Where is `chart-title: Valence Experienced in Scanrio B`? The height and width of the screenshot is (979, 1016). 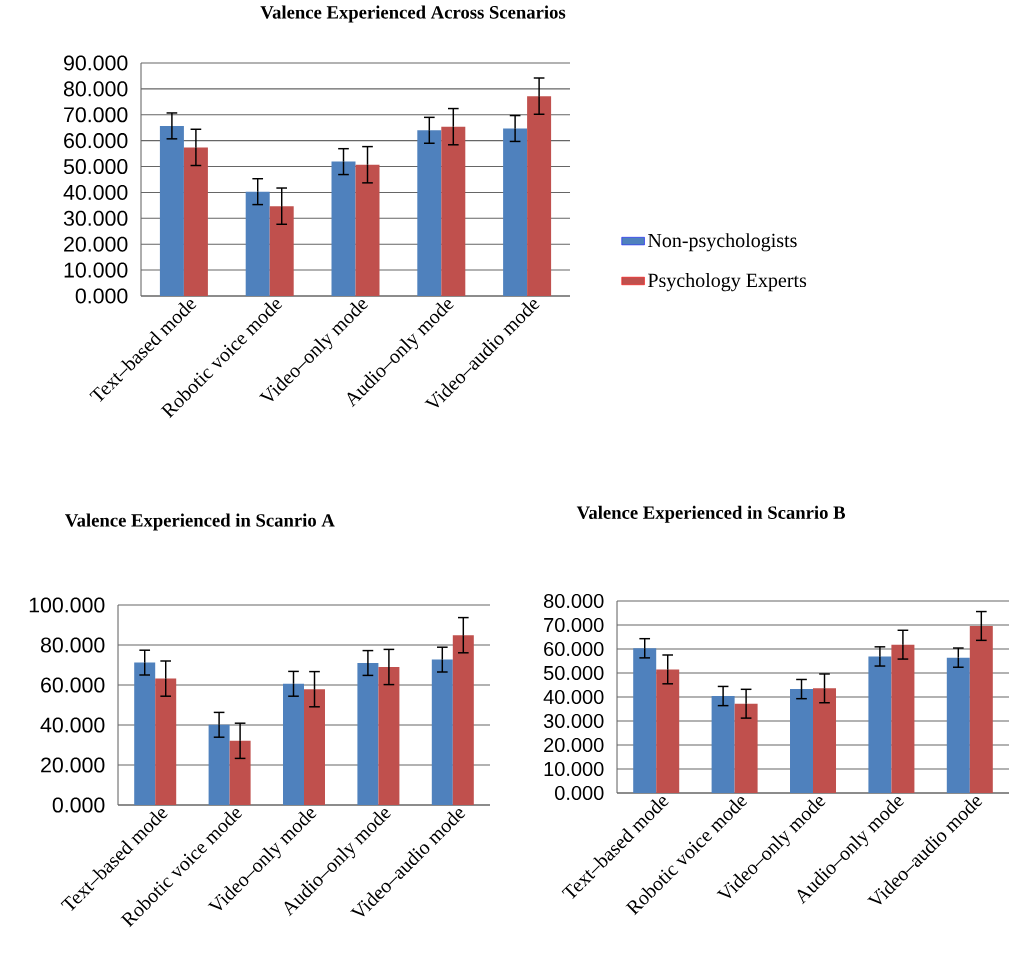
chart-title: Valence Experienced in Scanrio B is located at coordinates (711, 514).